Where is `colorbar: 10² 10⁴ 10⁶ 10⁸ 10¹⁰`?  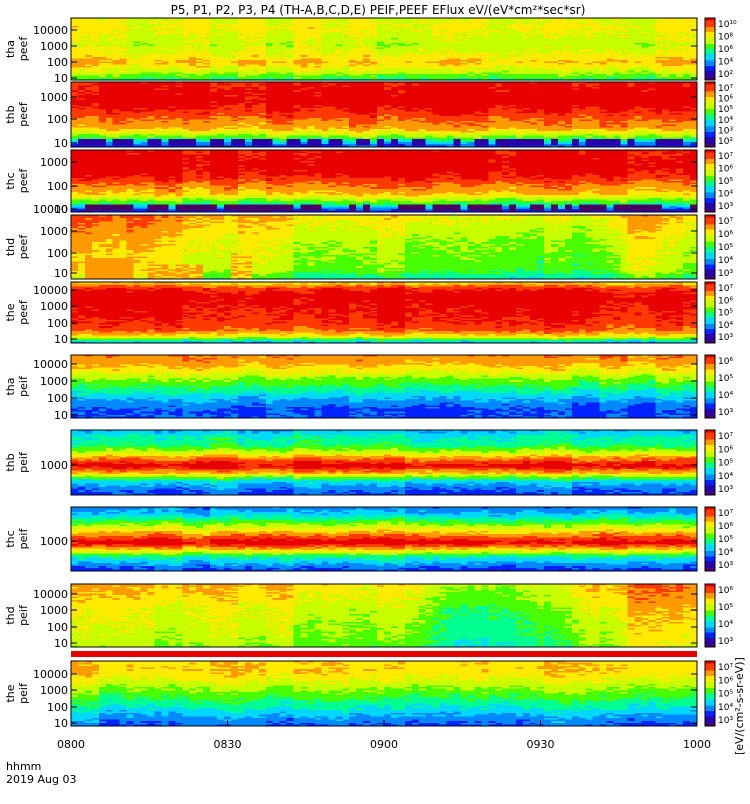 colorbar: 10² 10⁴ 10⁶ 10⁸ 10¹⁰ is located at coordinates (721, 49).